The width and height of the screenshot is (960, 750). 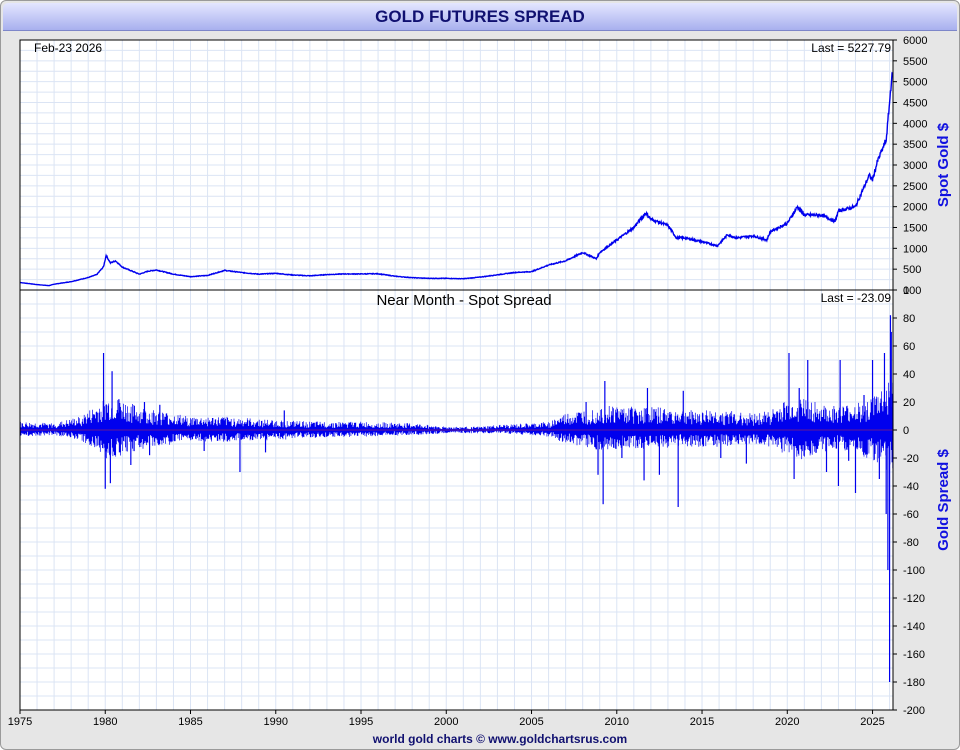 I want to click on x-tick-label: 2025, so click(x=872, y=722).